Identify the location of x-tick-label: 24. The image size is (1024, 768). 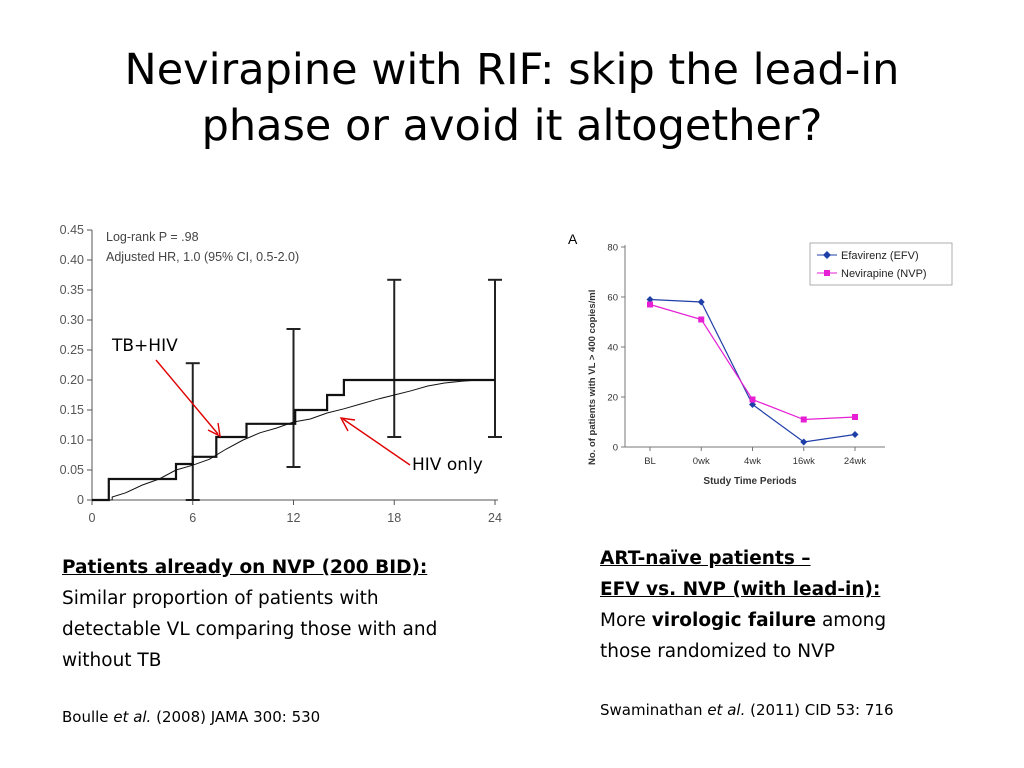
(495, 518).